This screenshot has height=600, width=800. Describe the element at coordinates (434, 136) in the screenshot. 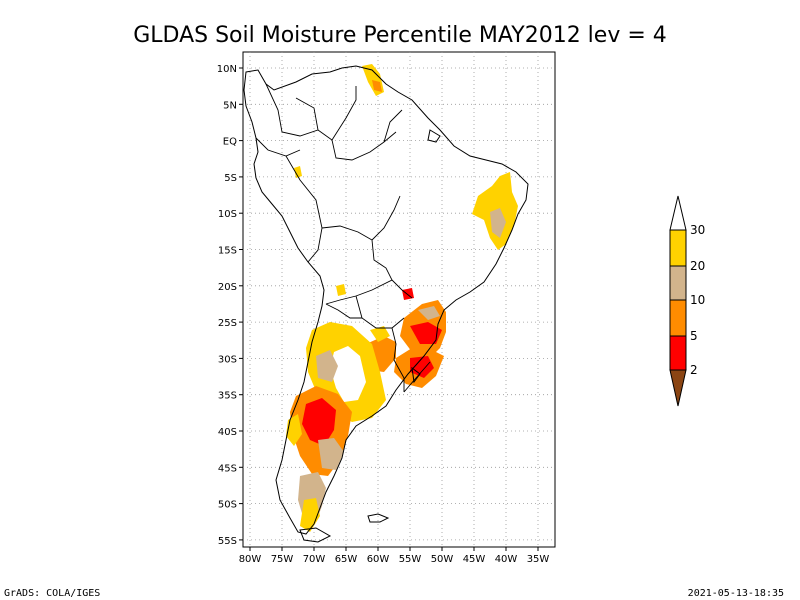

I see `amazon-island` at that location.